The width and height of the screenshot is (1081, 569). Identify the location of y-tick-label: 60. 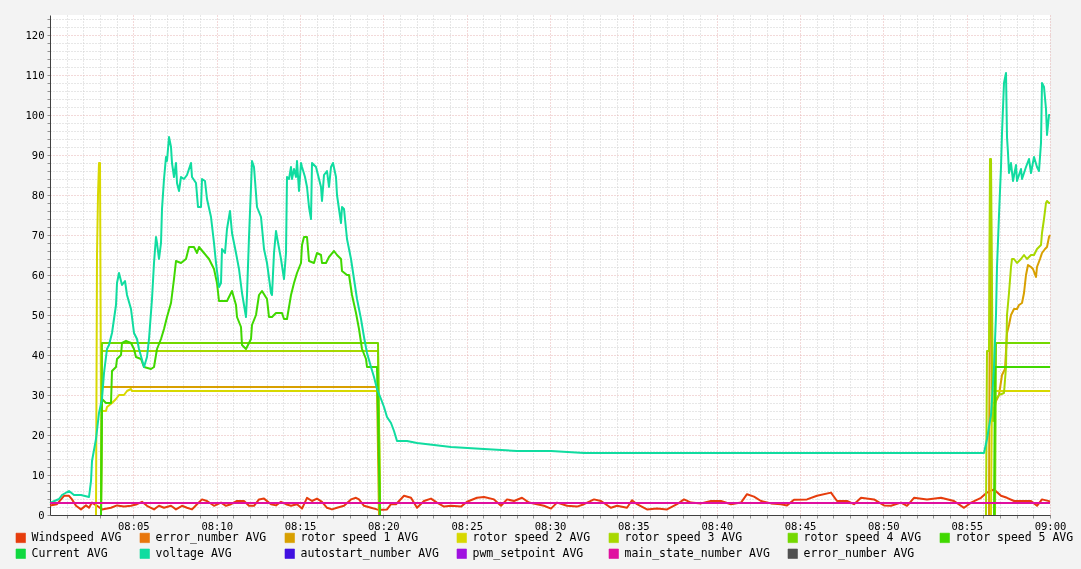
(38, 274).